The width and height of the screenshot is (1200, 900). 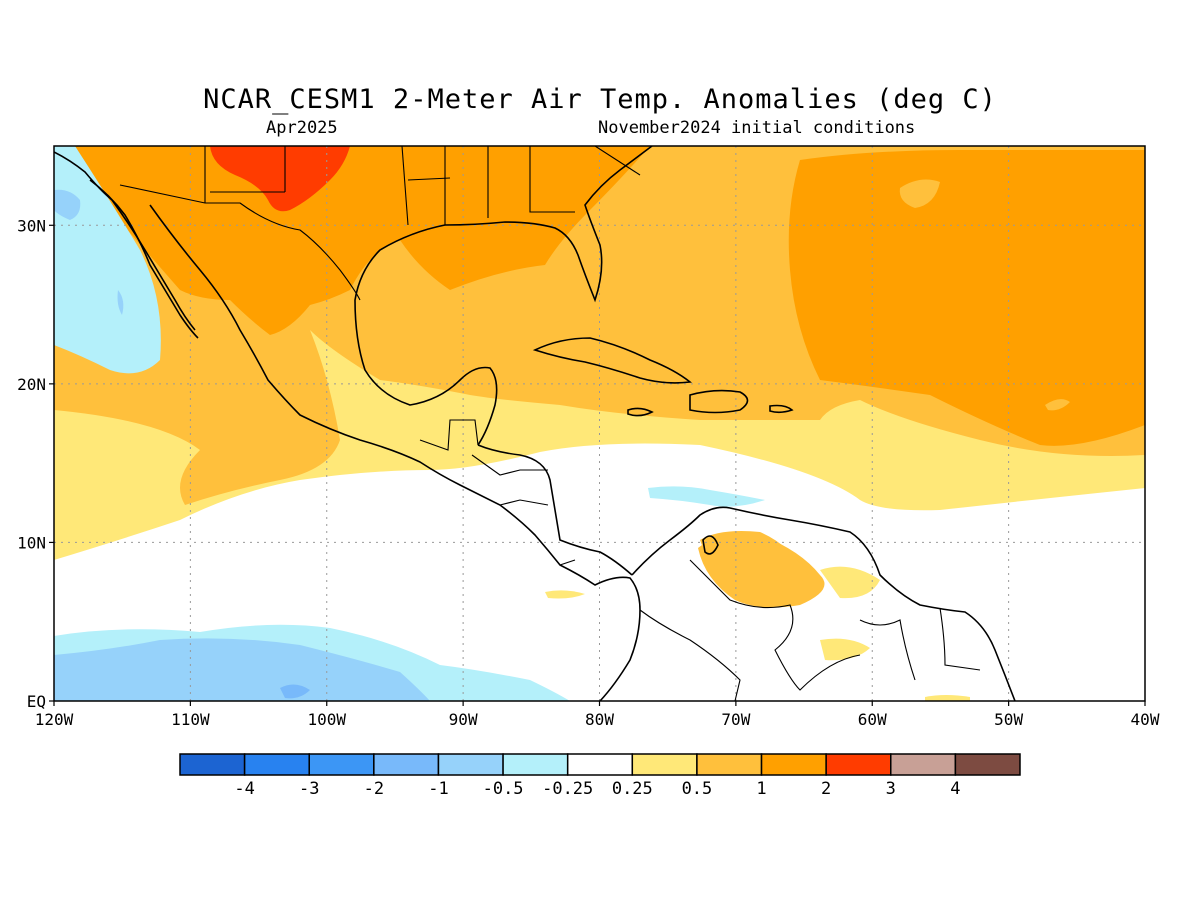 I want to click on forecast-month-label: Apr2025, so click(x=302, y=128).